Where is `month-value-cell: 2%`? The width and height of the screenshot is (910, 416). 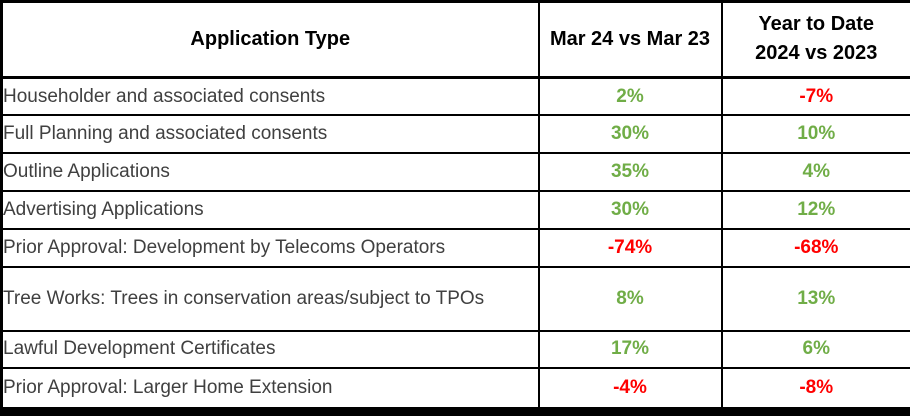
month-value-cell: 2% is located at coordinates (630, 96).